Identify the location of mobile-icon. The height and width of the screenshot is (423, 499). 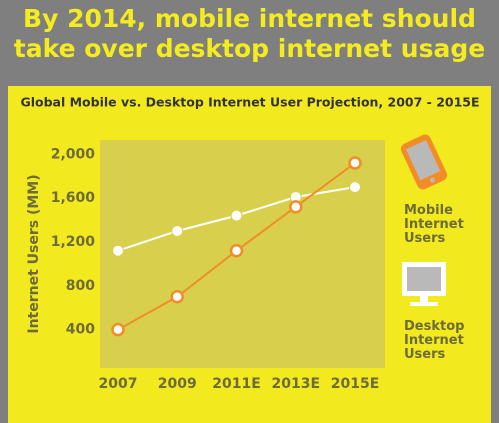
(424, 162).